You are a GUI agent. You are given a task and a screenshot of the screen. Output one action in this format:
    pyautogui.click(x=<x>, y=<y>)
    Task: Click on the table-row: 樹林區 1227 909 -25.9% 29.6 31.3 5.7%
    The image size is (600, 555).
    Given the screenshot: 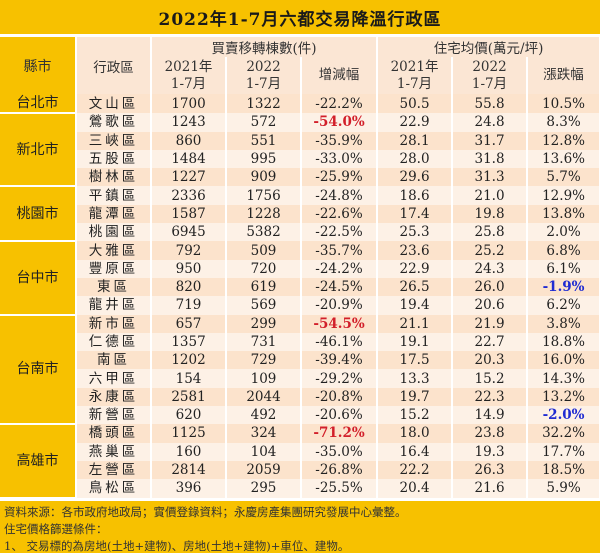 What is the action you would take?
    pyautogui.click(x=300, y=177)
    